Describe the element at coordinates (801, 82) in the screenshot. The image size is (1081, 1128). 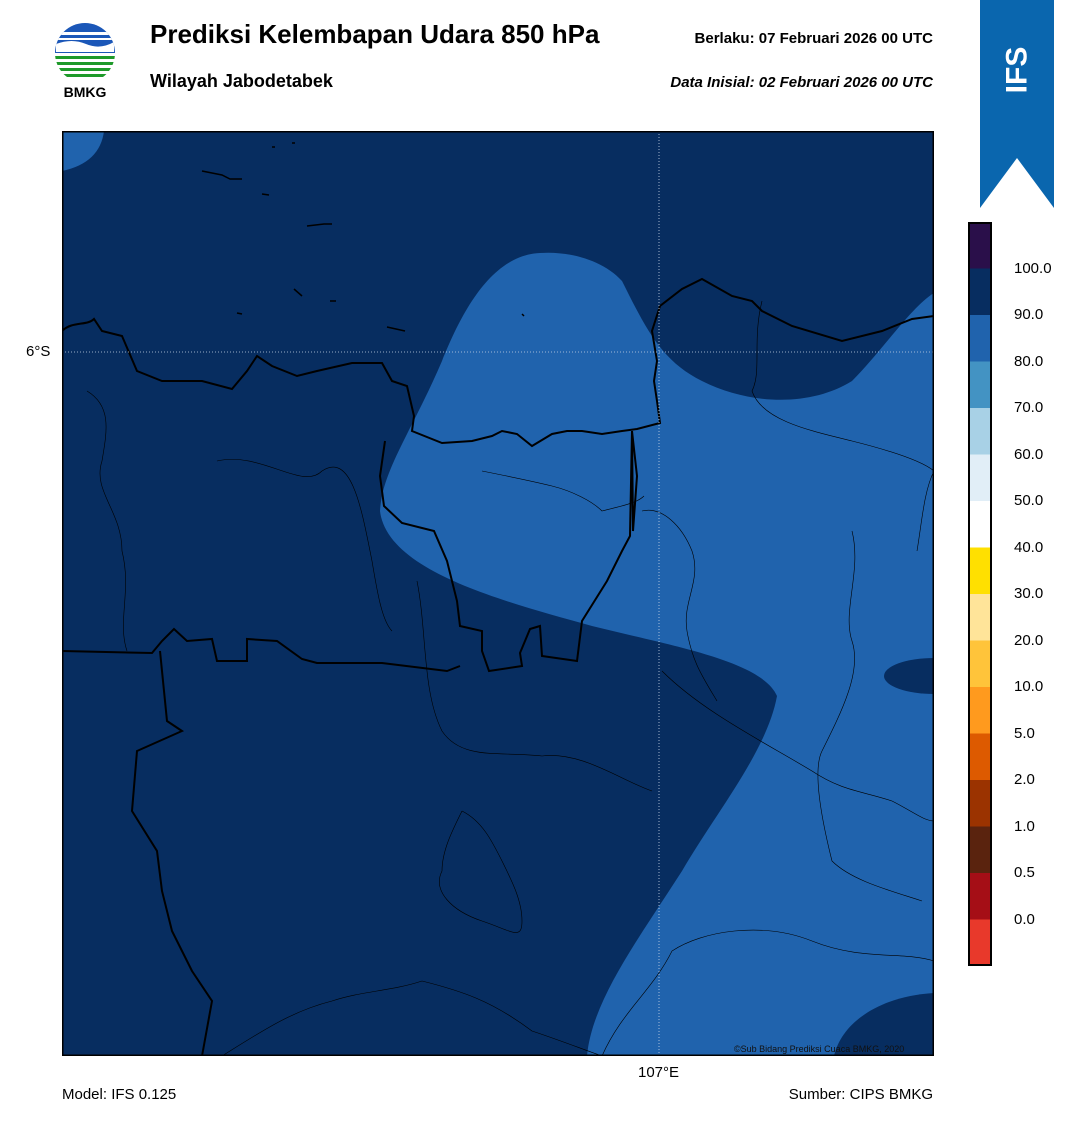
I see `init-time: Data Inisial: 02 Februari 2026 00 UTC` at that location.